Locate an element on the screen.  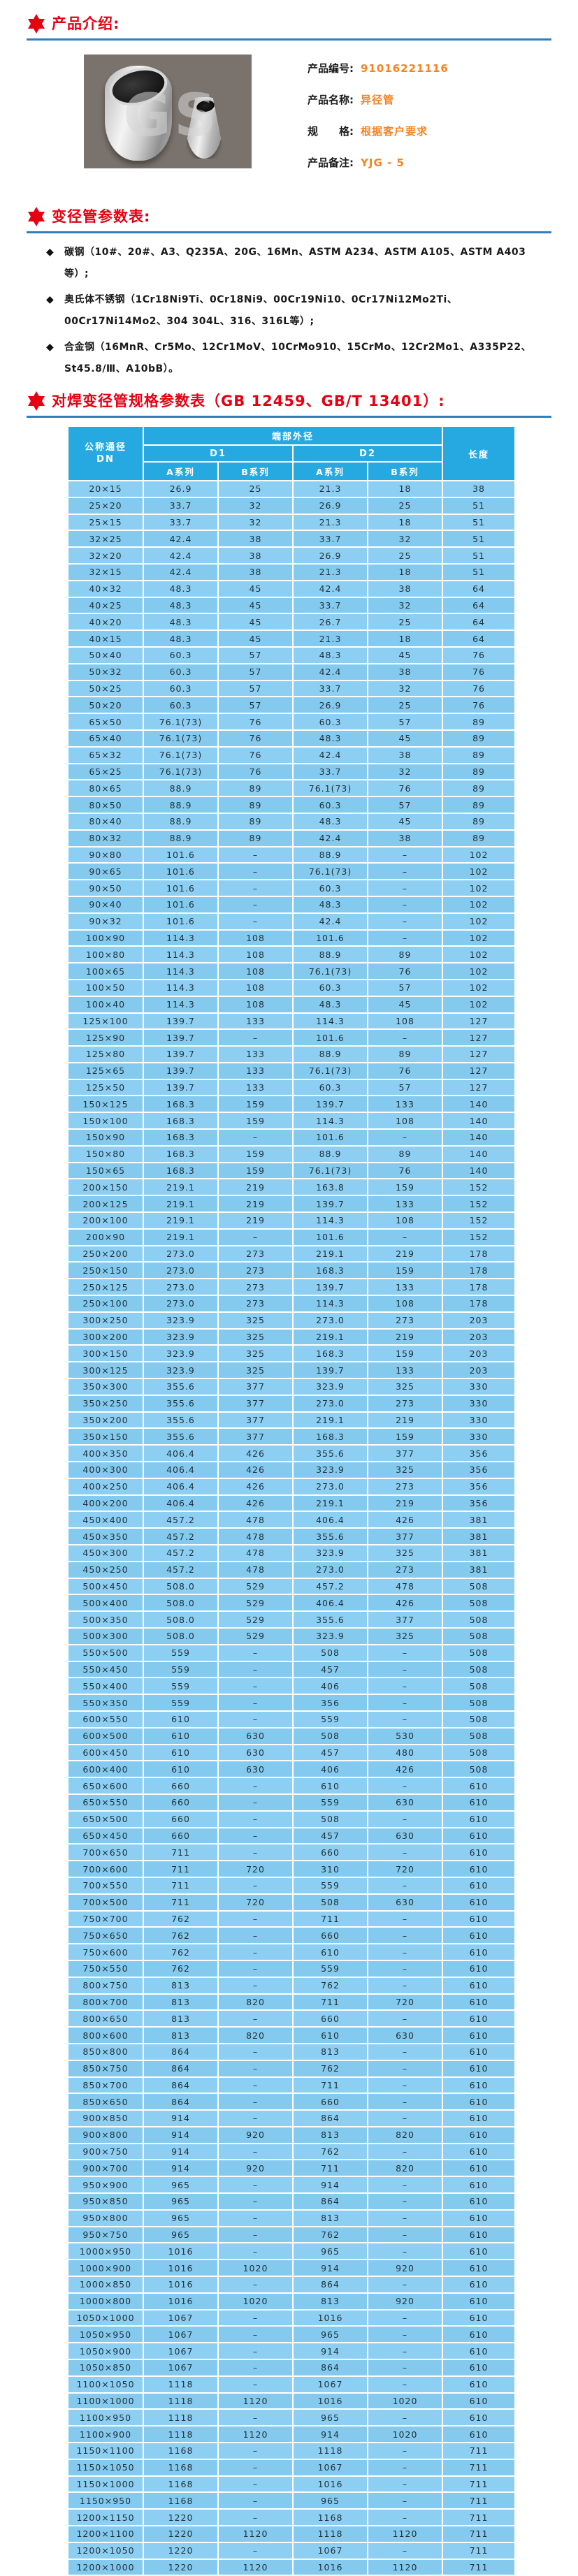
field-value: YJG - 5 is located at coordinates (383, 163).